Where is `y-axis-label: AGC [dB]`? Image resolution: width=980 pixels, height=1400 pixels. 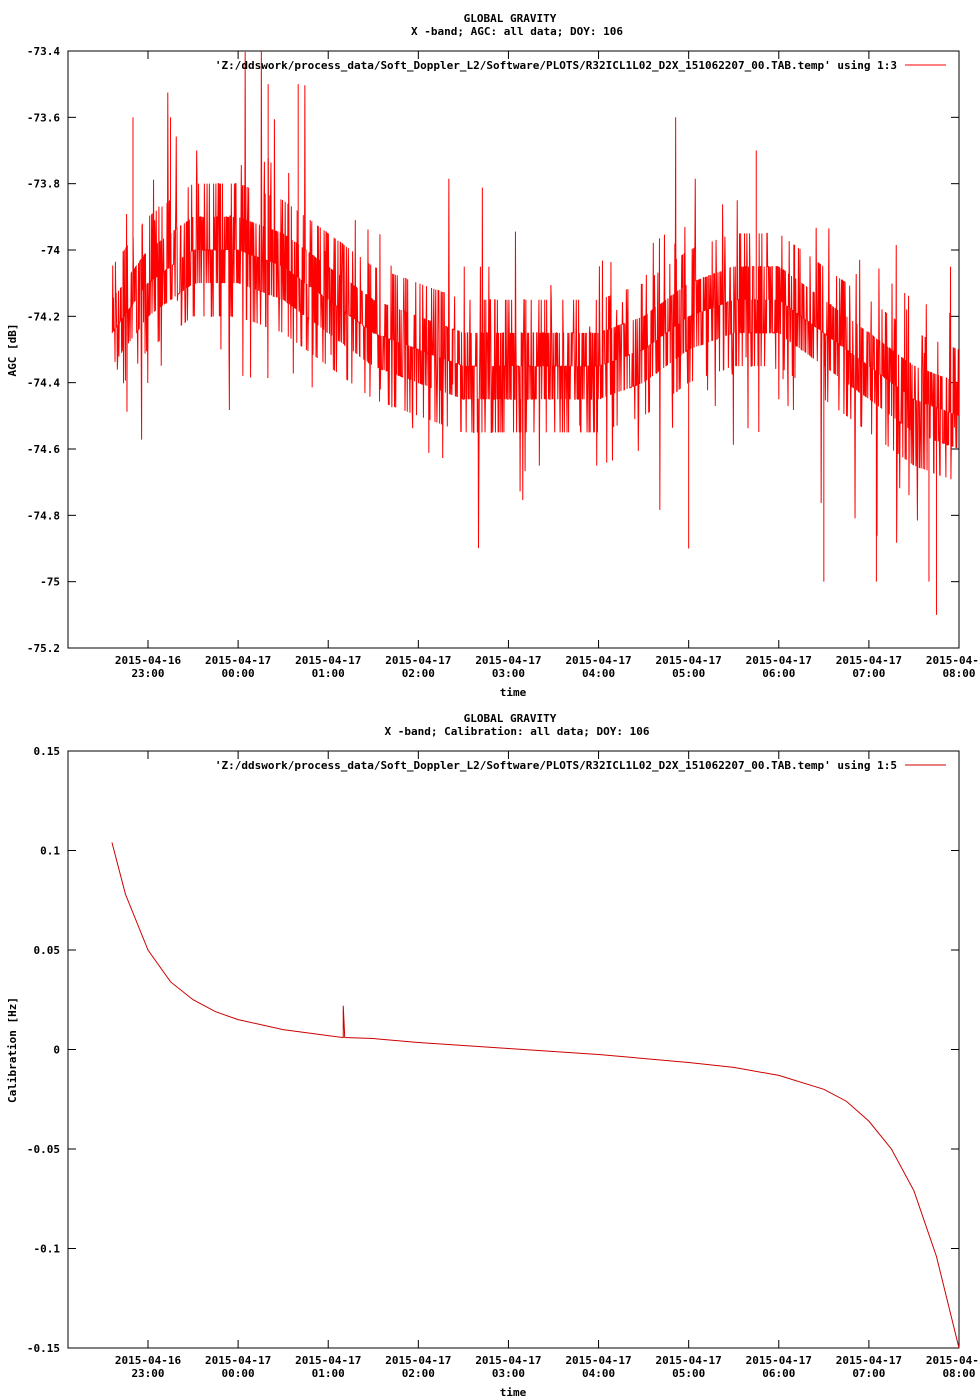
y-axis-label: AGC [dB] is located at coordinates (12, 350).